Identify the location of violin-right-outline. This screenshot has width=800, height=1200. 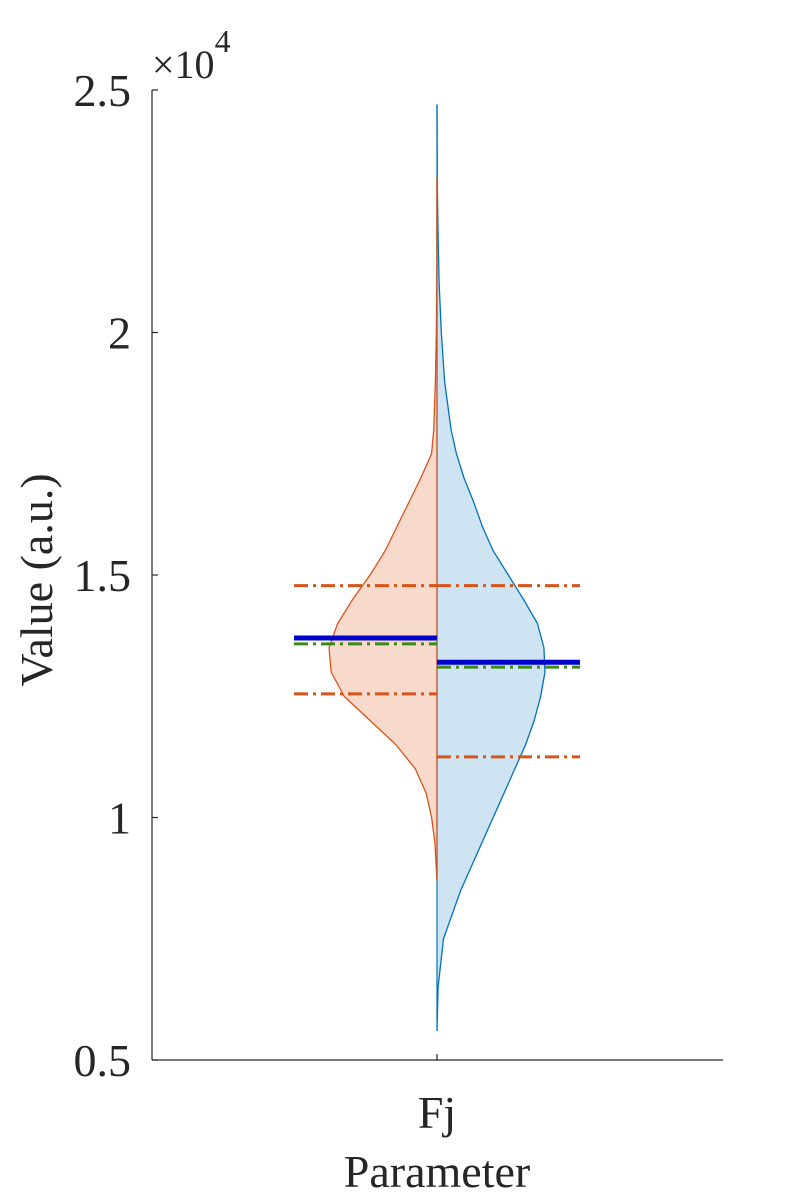
(491, 567).